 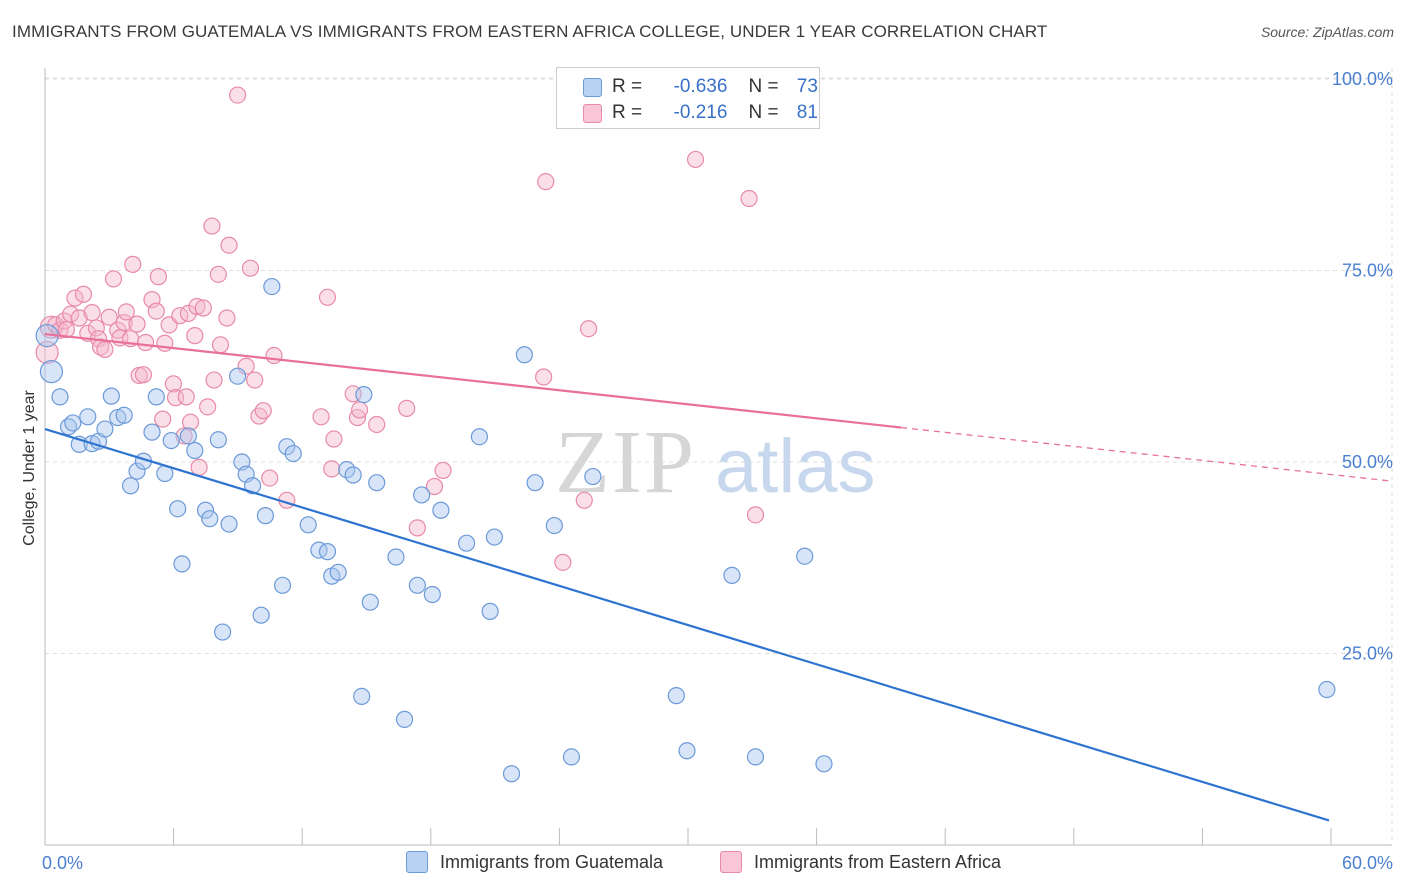 I want to click on watermark-atlas: atlas, so click(x=795, y=466).